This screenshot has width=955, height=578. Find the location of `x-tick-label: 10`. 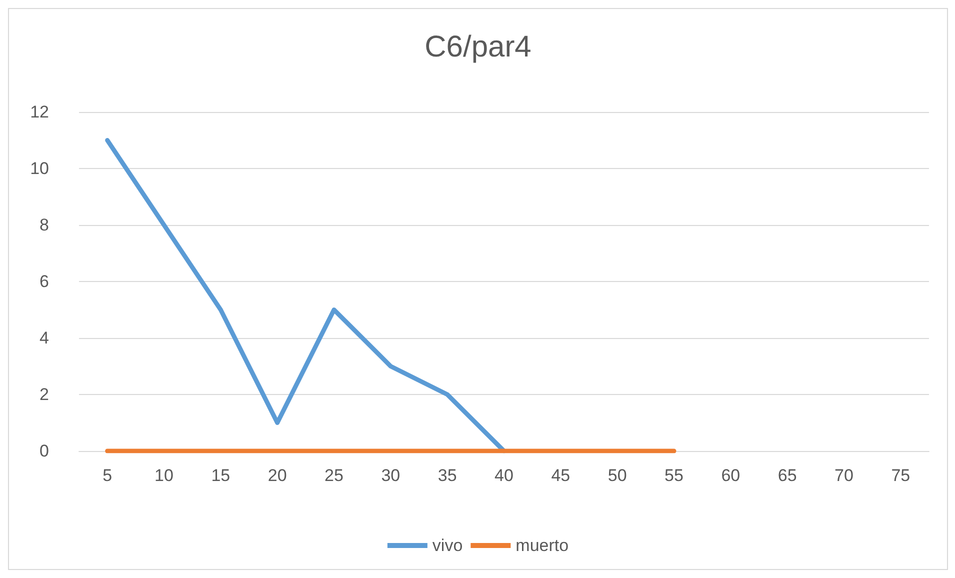

x-tick-label: 10 is located at coordinates (164, 475).